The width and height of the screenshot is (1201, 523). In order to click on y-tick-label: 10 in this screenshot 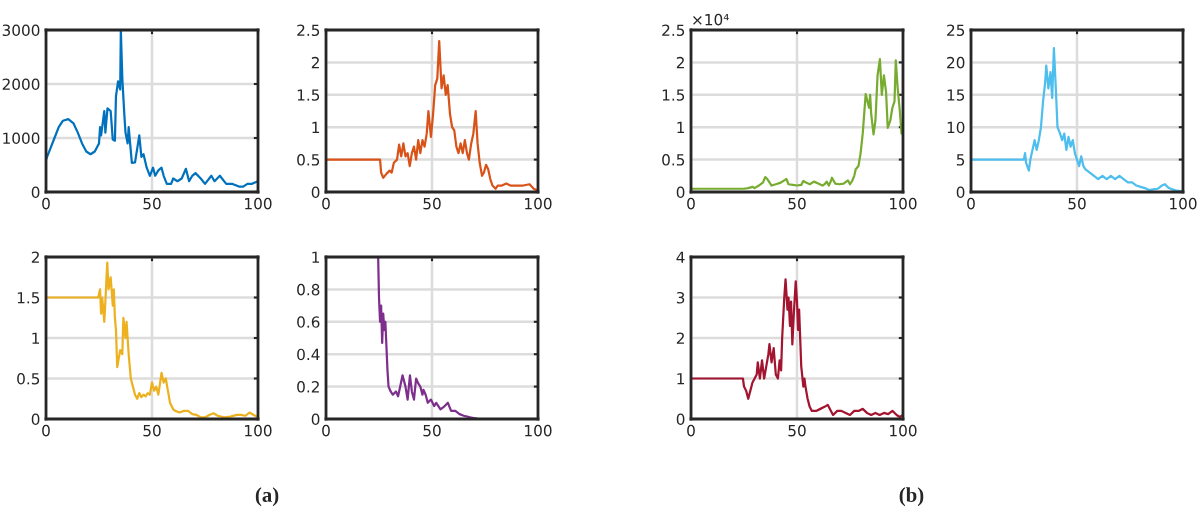, I will do `click(956, 127)`.